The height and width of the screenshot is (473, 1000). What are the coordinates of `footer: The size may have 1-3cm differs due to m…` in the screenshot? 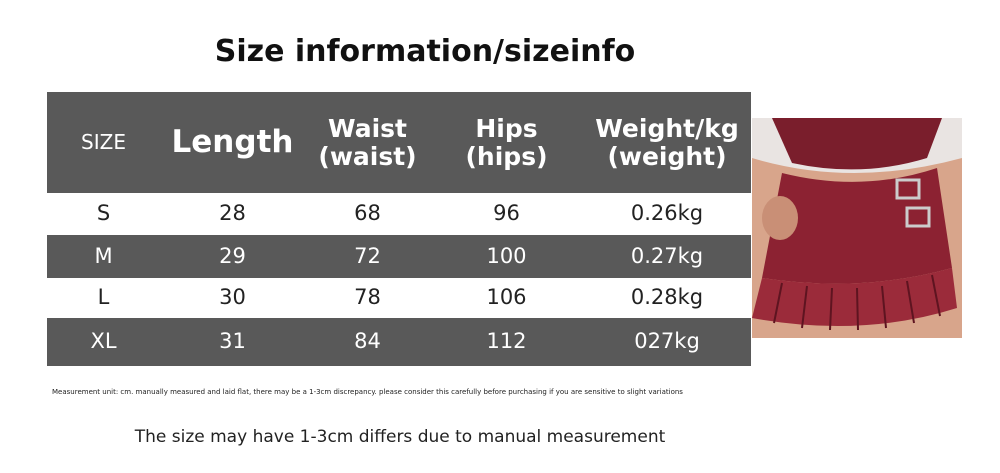 It's located at (400, 437).